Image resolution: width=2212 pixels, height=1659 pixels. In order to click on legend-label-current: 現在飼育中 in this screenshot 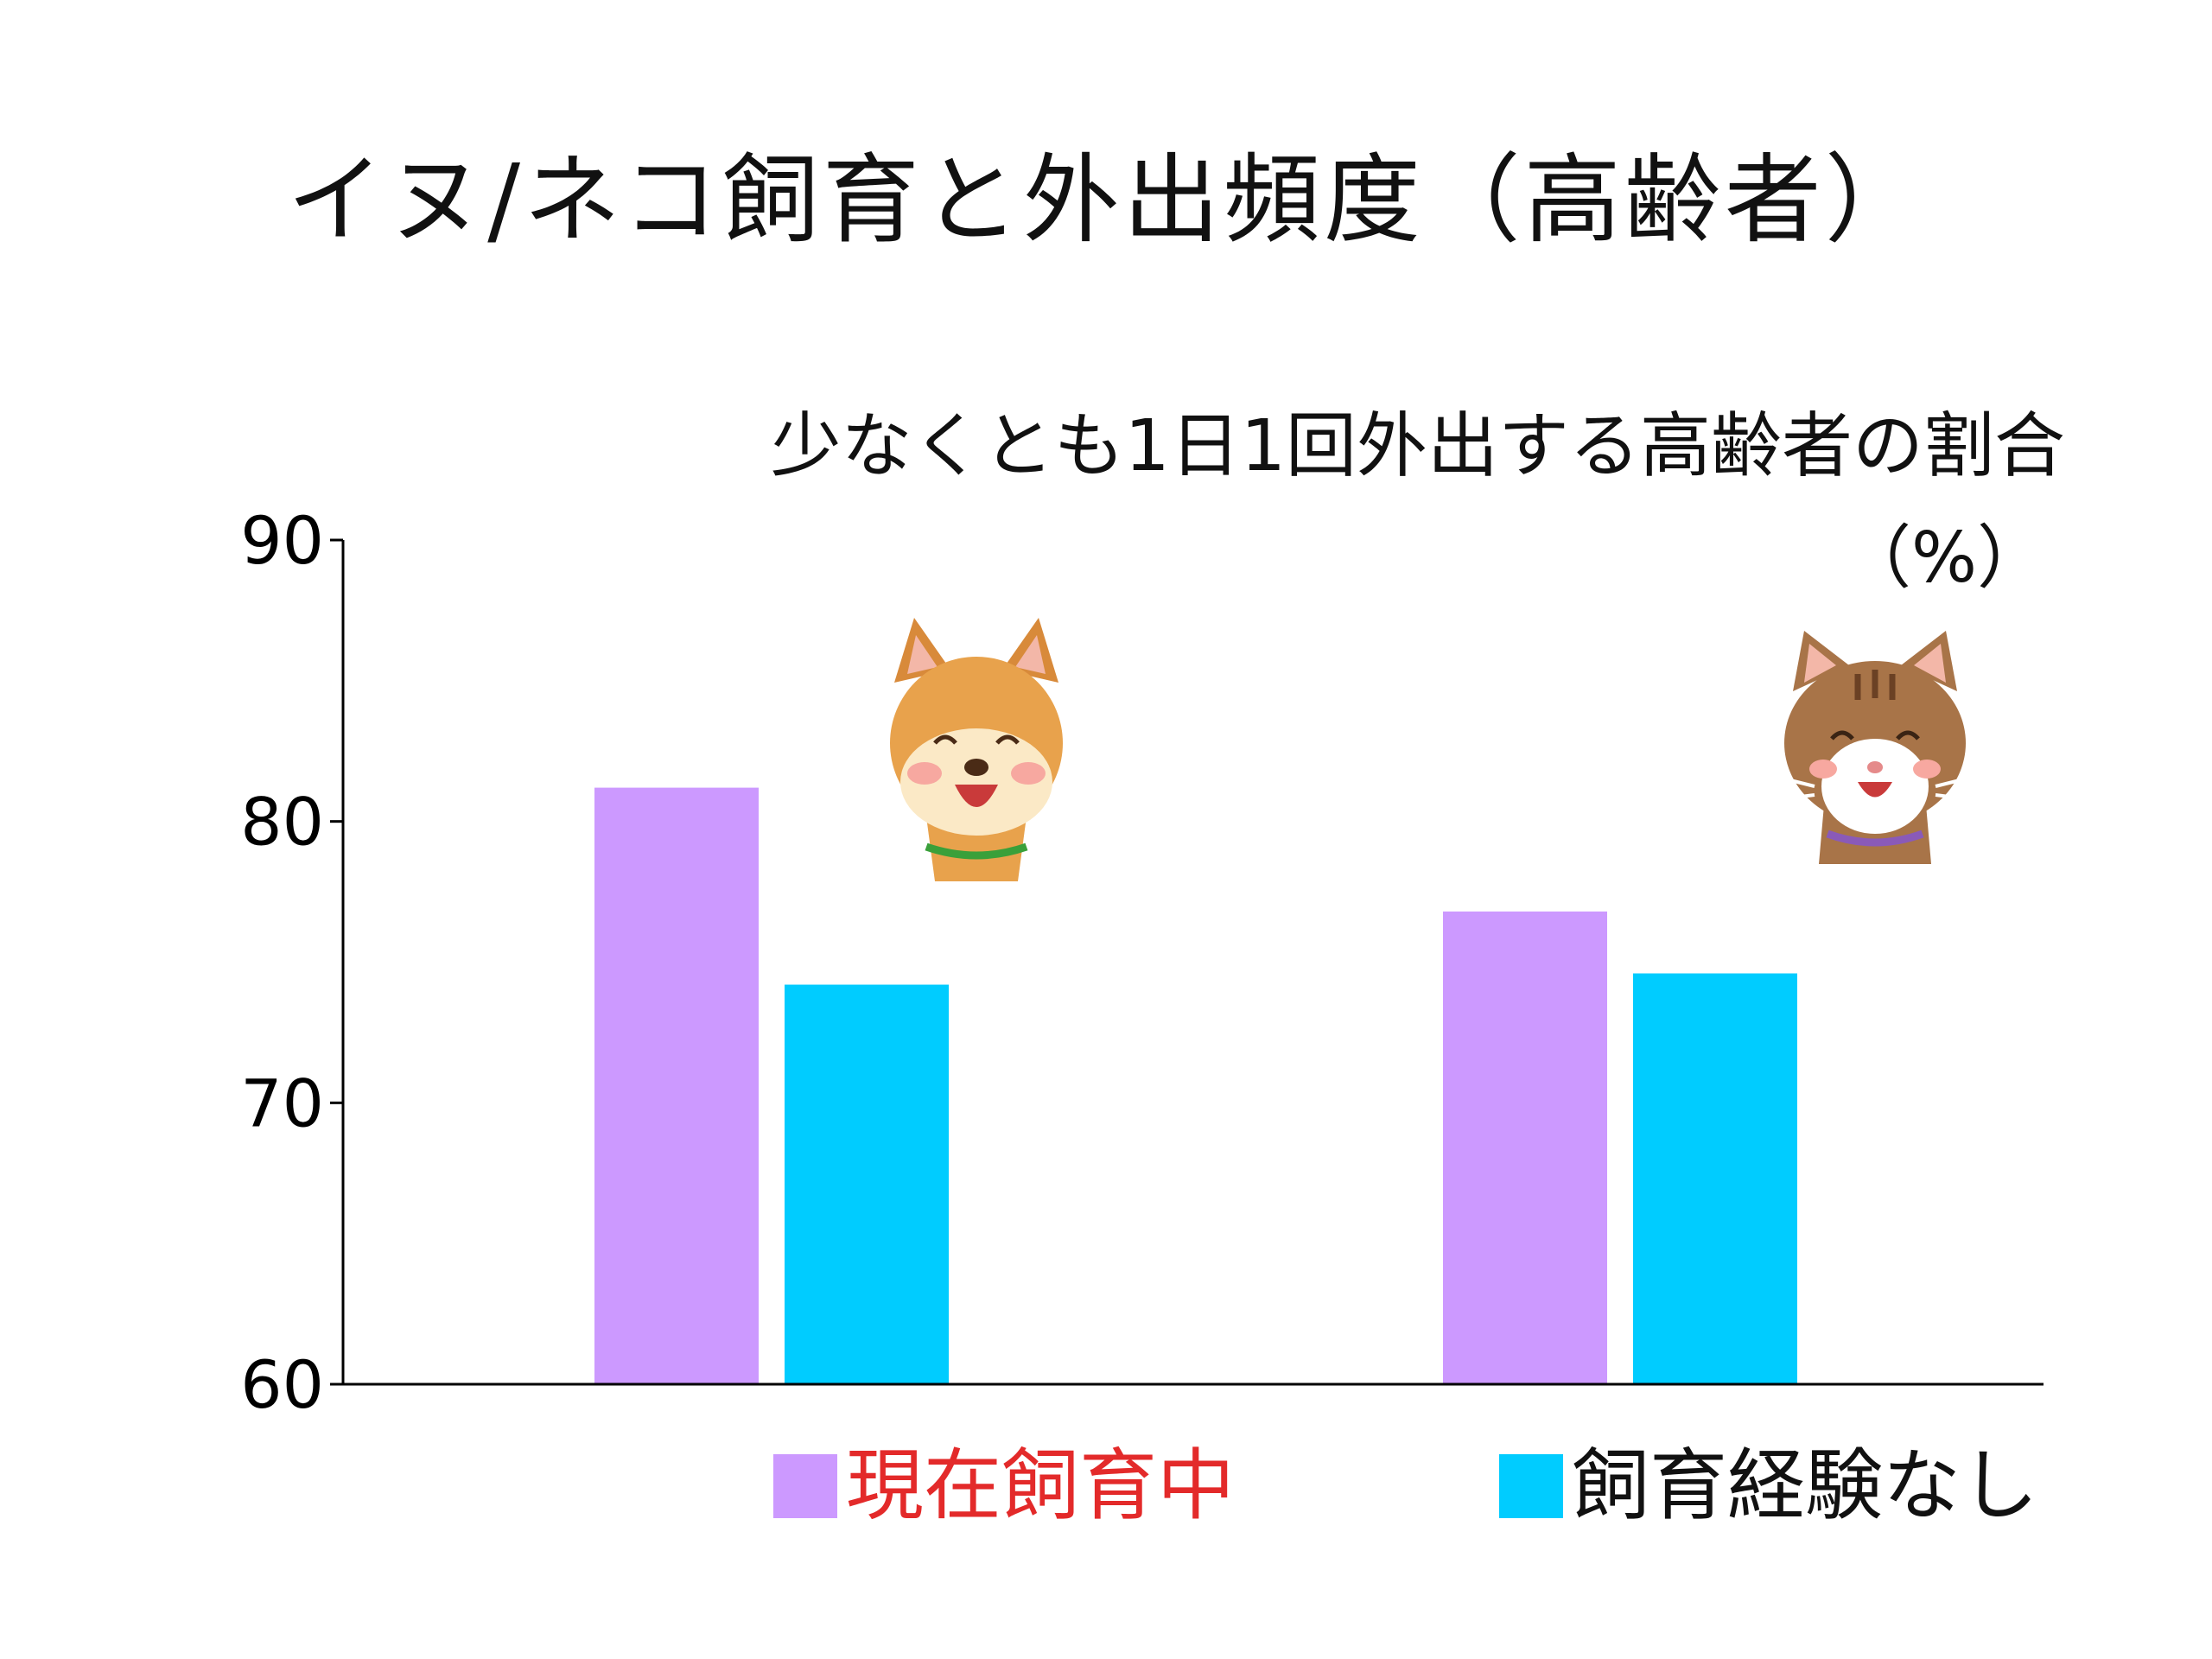, I will do `click(1040, 1485)`.